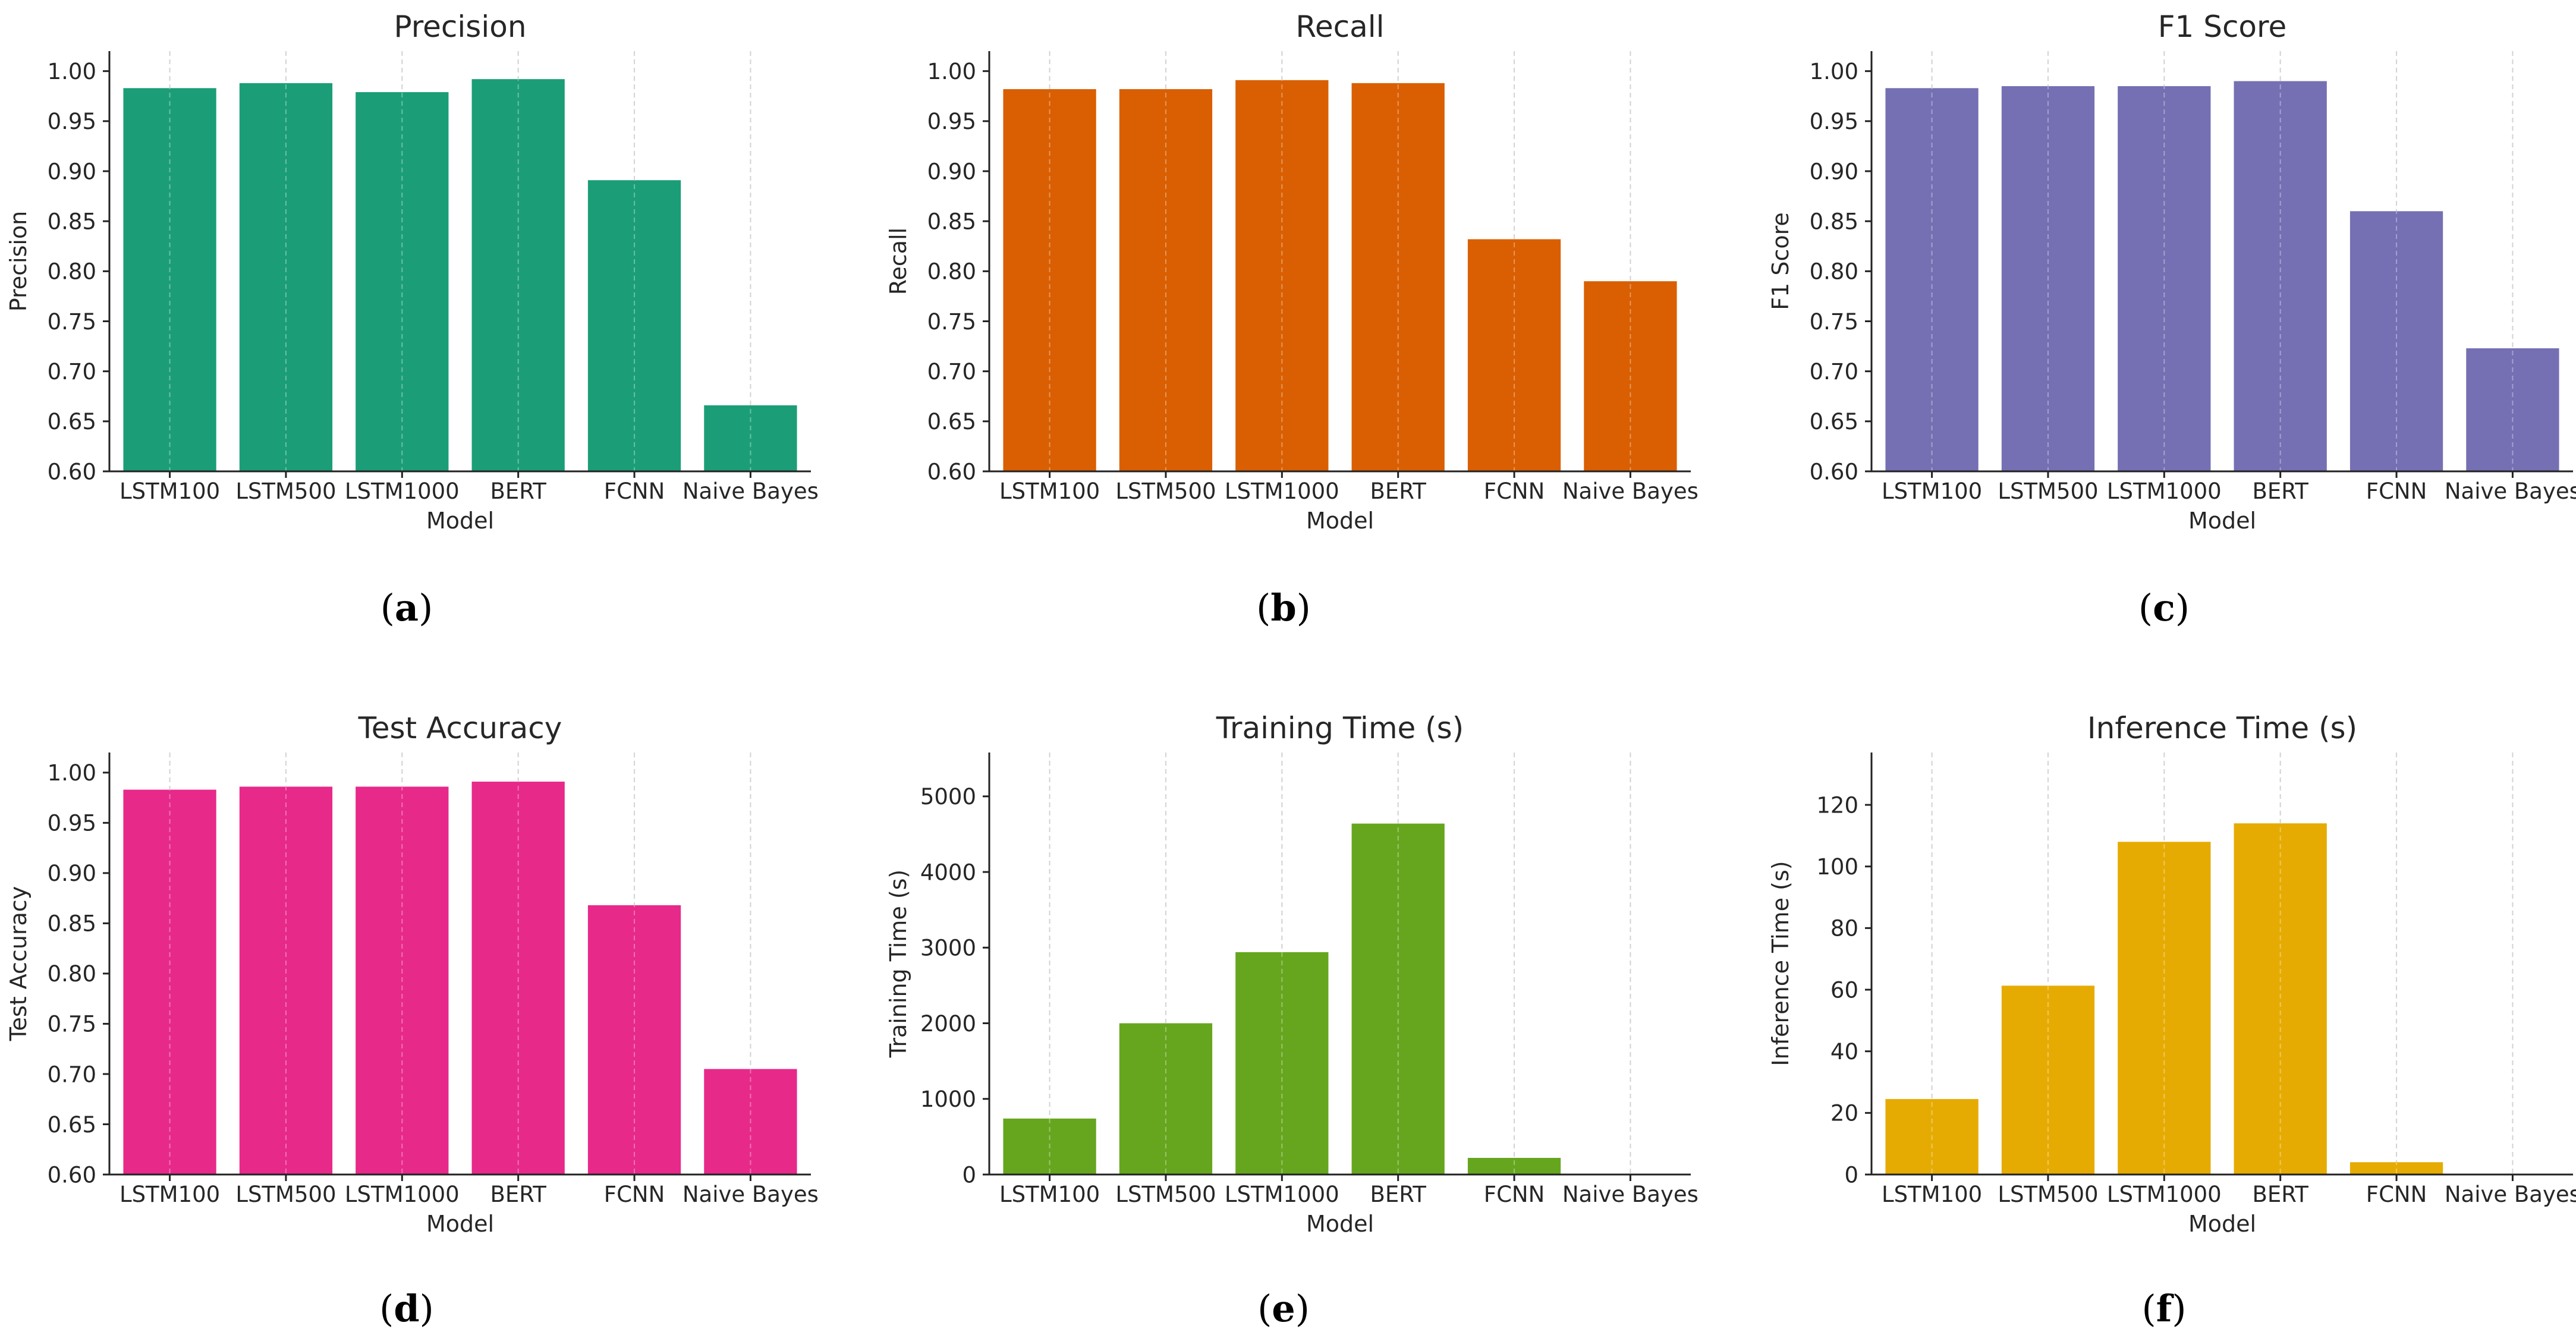  What do you see at coordinates (18, 261) in the screenshot?
I see `y-axis-label: Precision` at bounding box center [18, 261].